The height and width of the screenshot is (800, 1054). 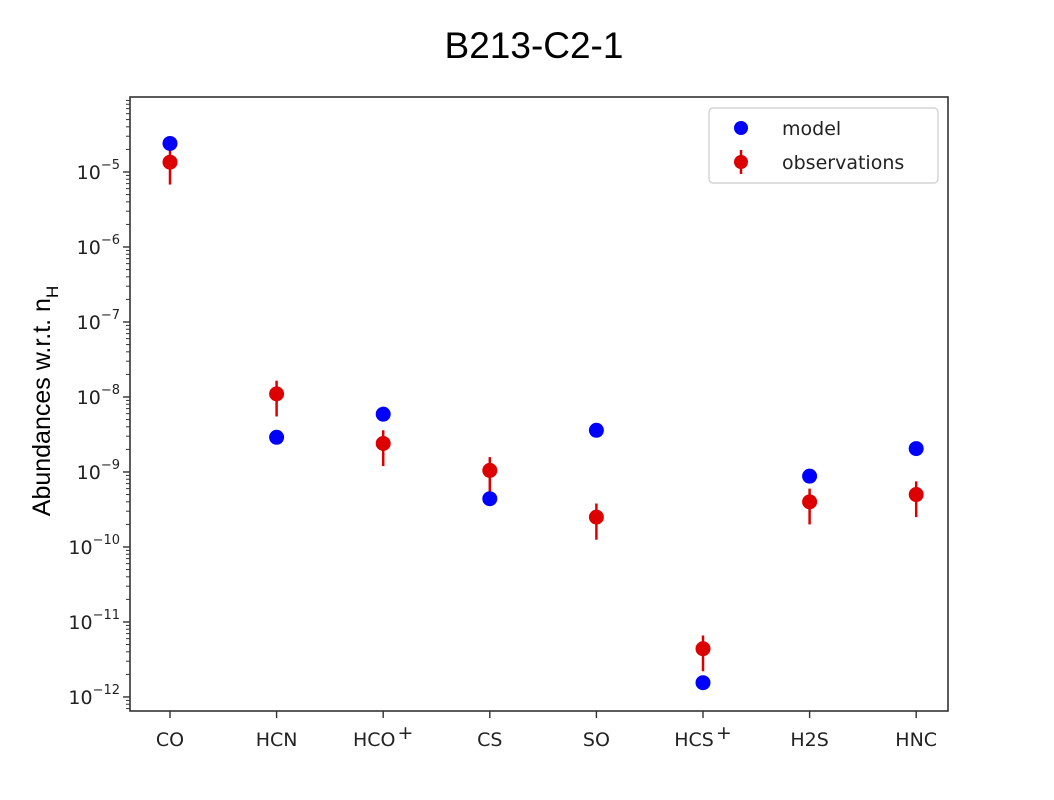 I want to click on y-tick-label-exponent: −5, so click(x=110, y=165).